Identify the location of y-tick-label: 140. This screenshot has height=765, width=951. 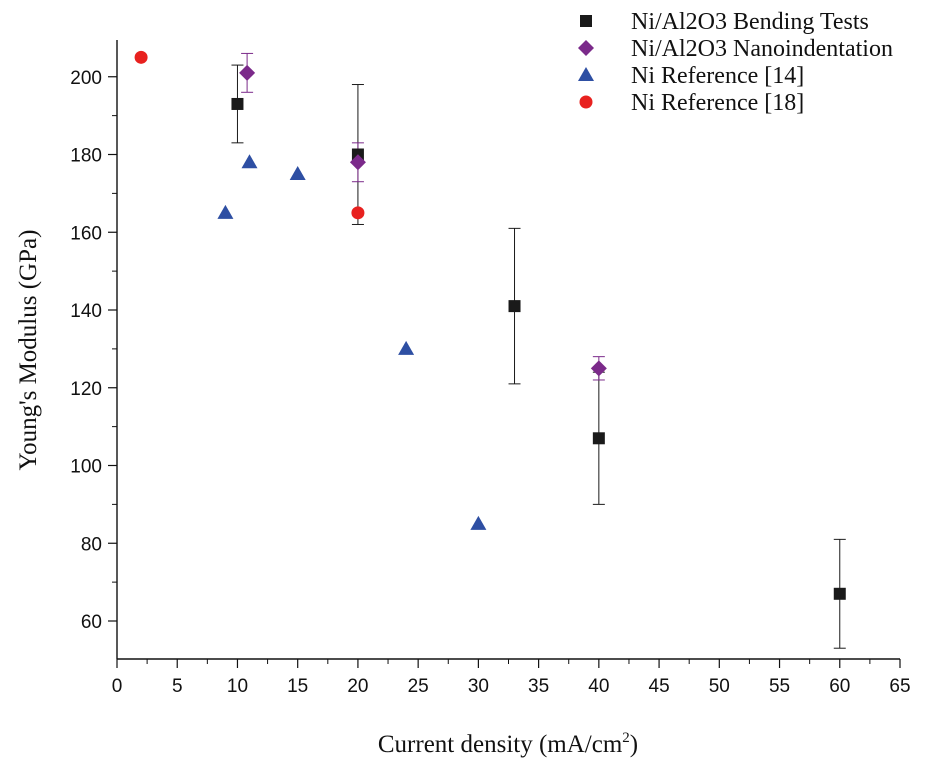
(86, 311).